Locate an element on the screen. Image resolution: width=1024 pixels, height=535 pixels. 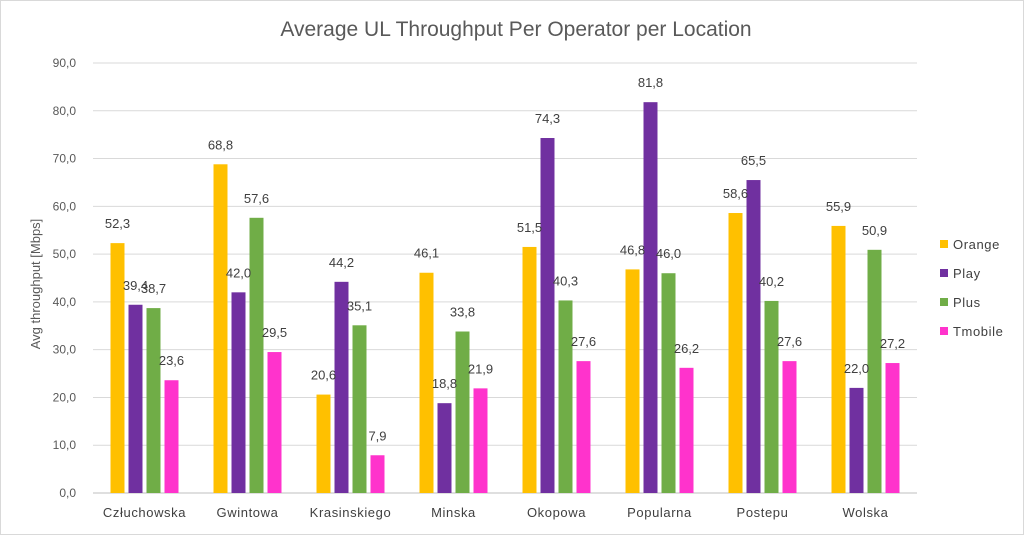
data-label: 81,8 is located at coordinates (650, 82).